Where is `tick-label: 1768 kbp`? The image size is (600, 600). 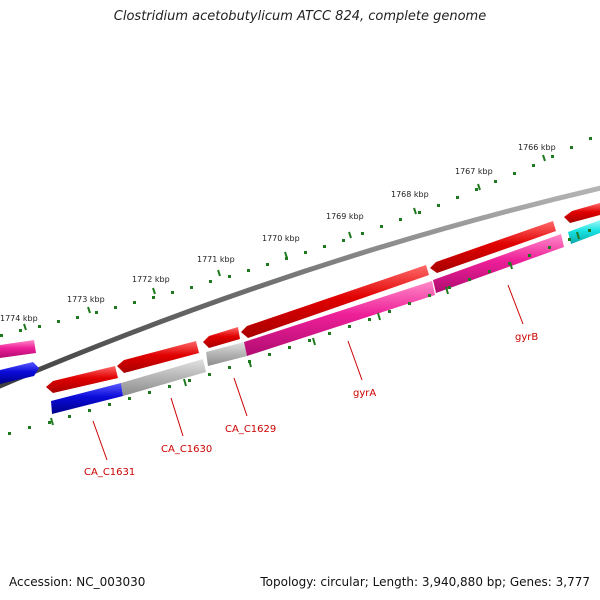
tick-label: 1768 kbp is located at coordinates (410, 194).